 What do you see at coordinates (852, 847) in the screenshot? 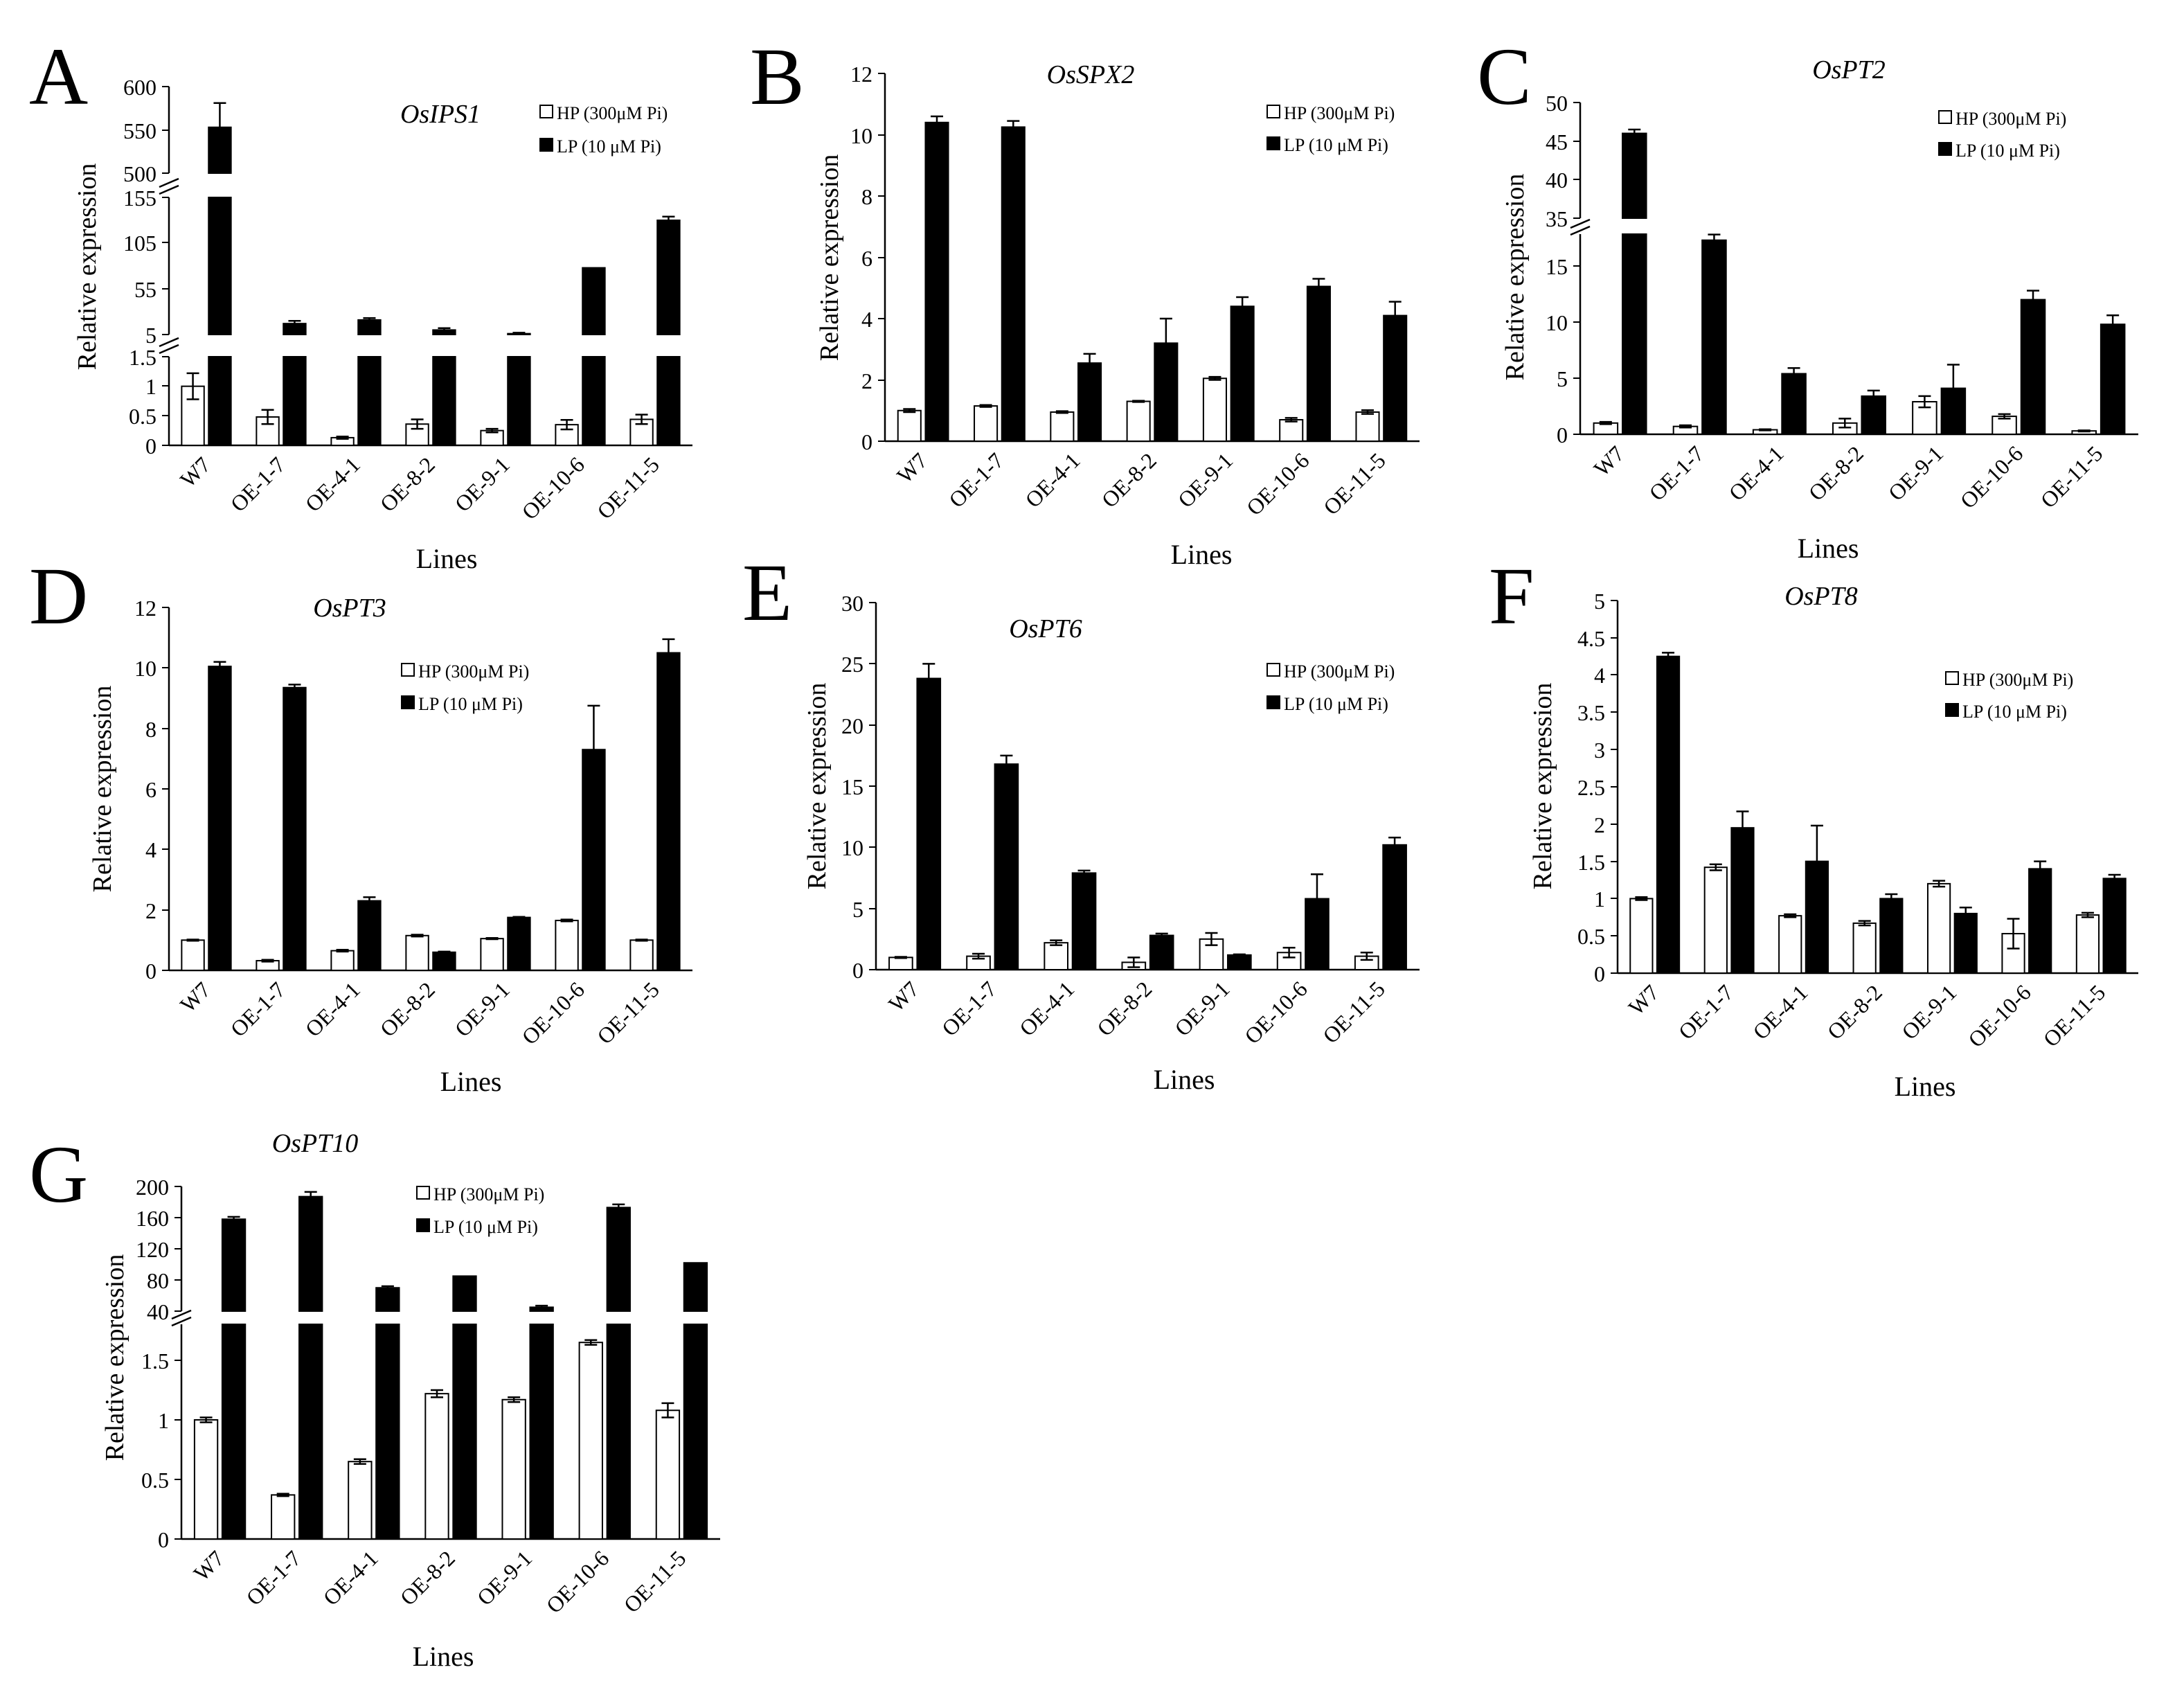
I see `y-tick-label: 10` at bounding box center [852, 847].